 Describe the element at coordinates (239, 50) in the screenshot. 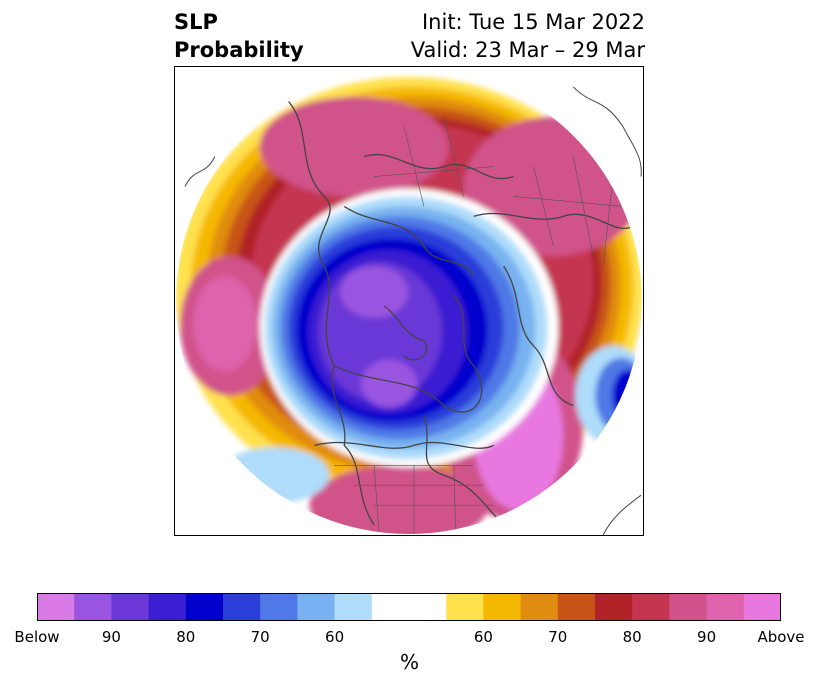

I see `title-metric: Probability` at that location.